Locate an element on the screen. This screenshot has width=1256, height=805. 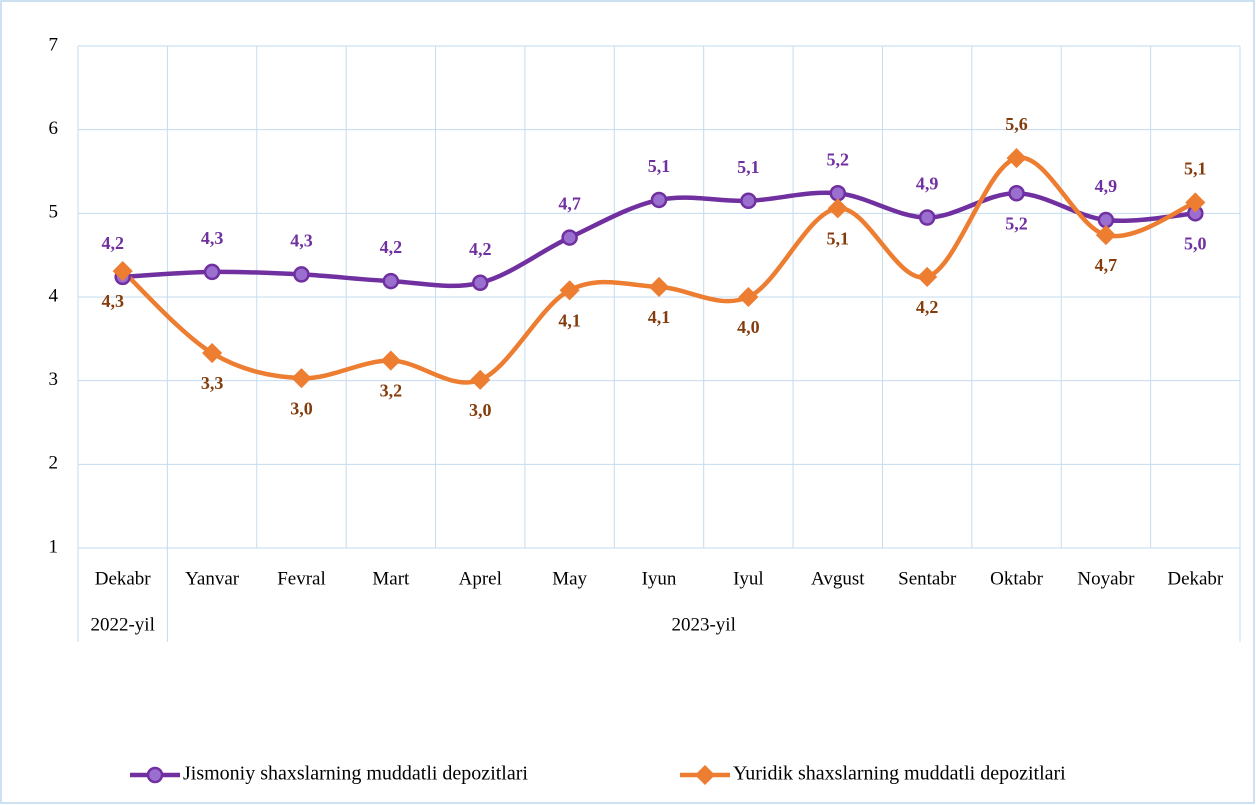
data-label: 4,0 is located at coordinates (748, 327).